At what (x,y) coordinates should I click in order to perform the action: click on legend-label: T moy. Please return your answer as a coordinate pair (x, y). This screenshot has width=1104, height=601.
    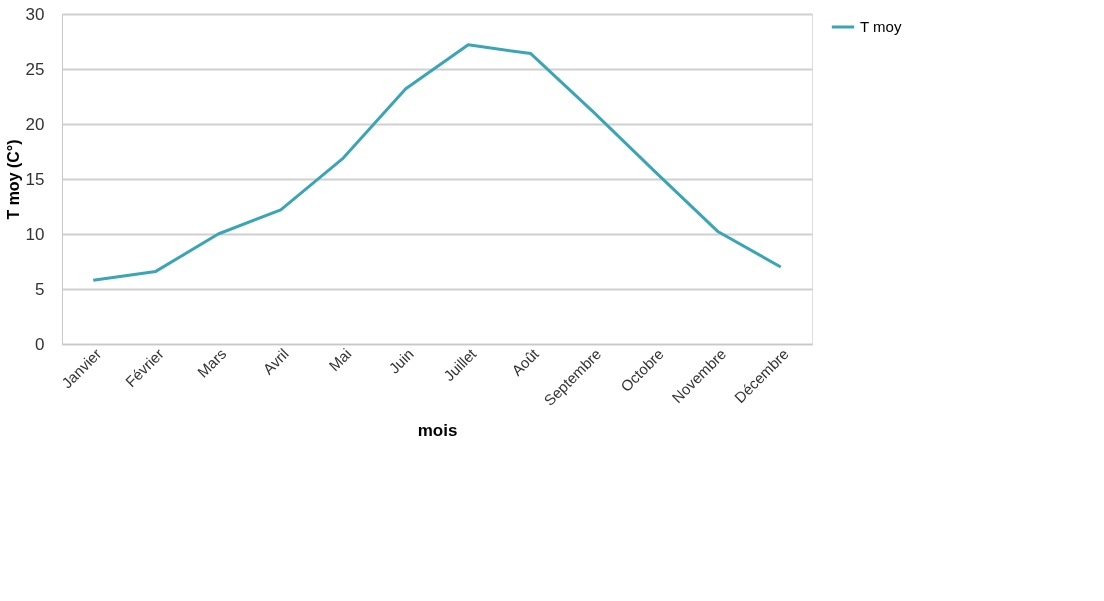
    Looking at the image, I should click on (881, 26).